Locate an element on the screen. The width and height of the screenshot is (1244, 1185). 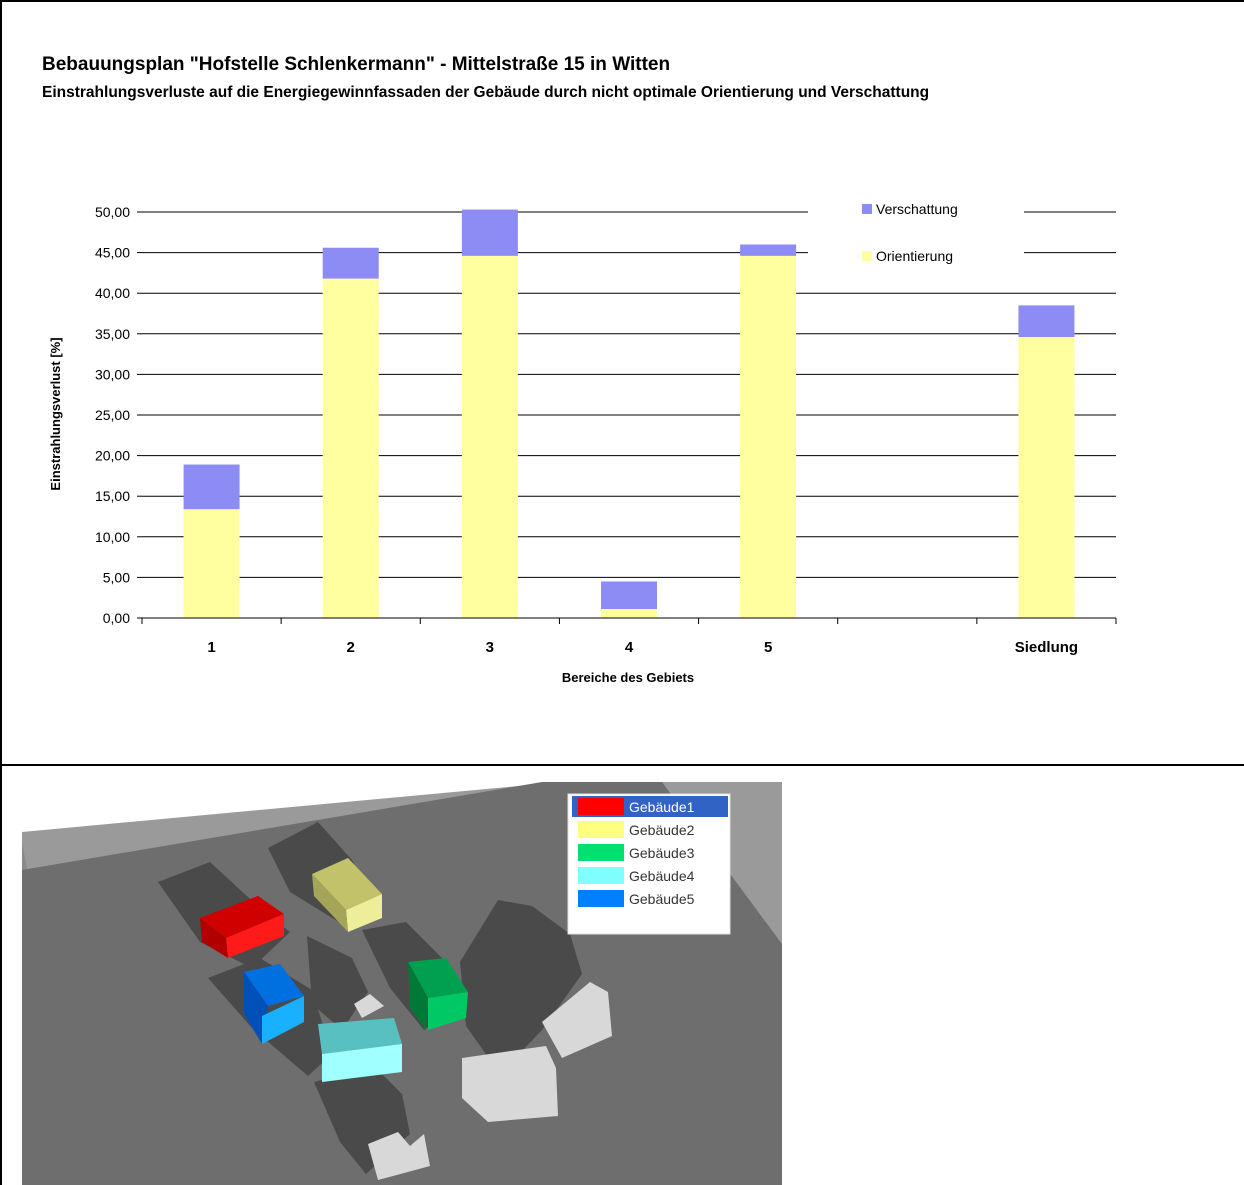
x-tick-label: 3 is located at coordinates (490, 647).